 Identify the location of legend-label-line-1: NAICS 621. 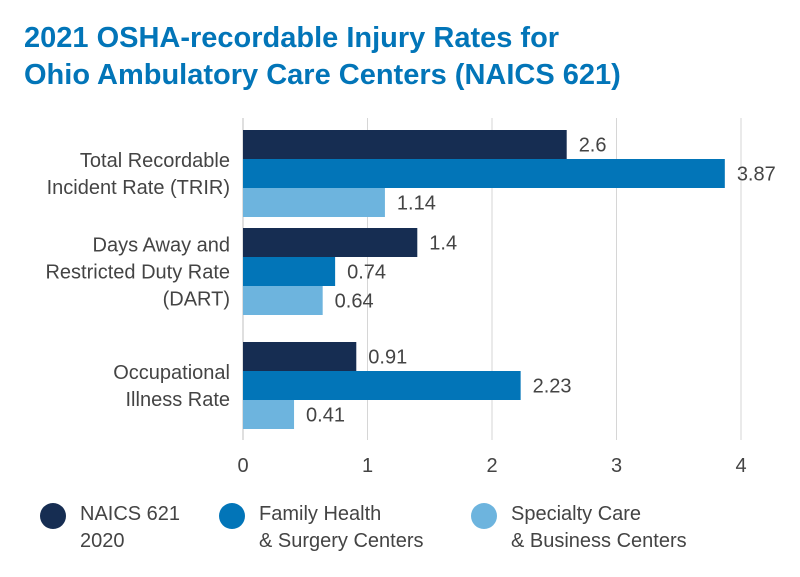
(130, 514).